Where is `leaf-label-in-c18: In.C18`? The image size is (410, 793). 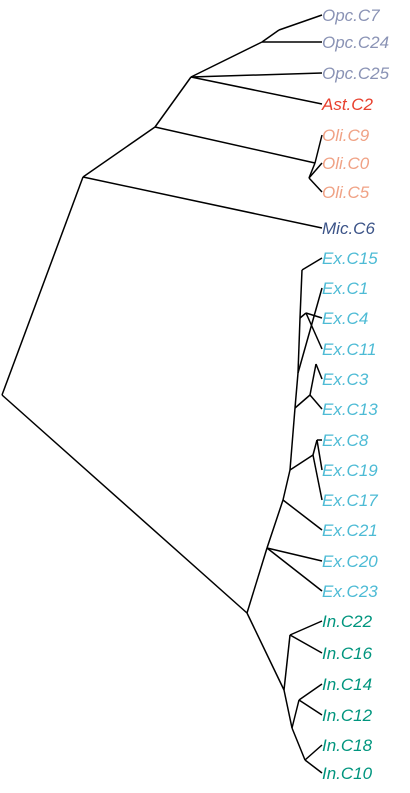 leaf-label-in-c18: In.C18 is located at coordinates (347, 745).